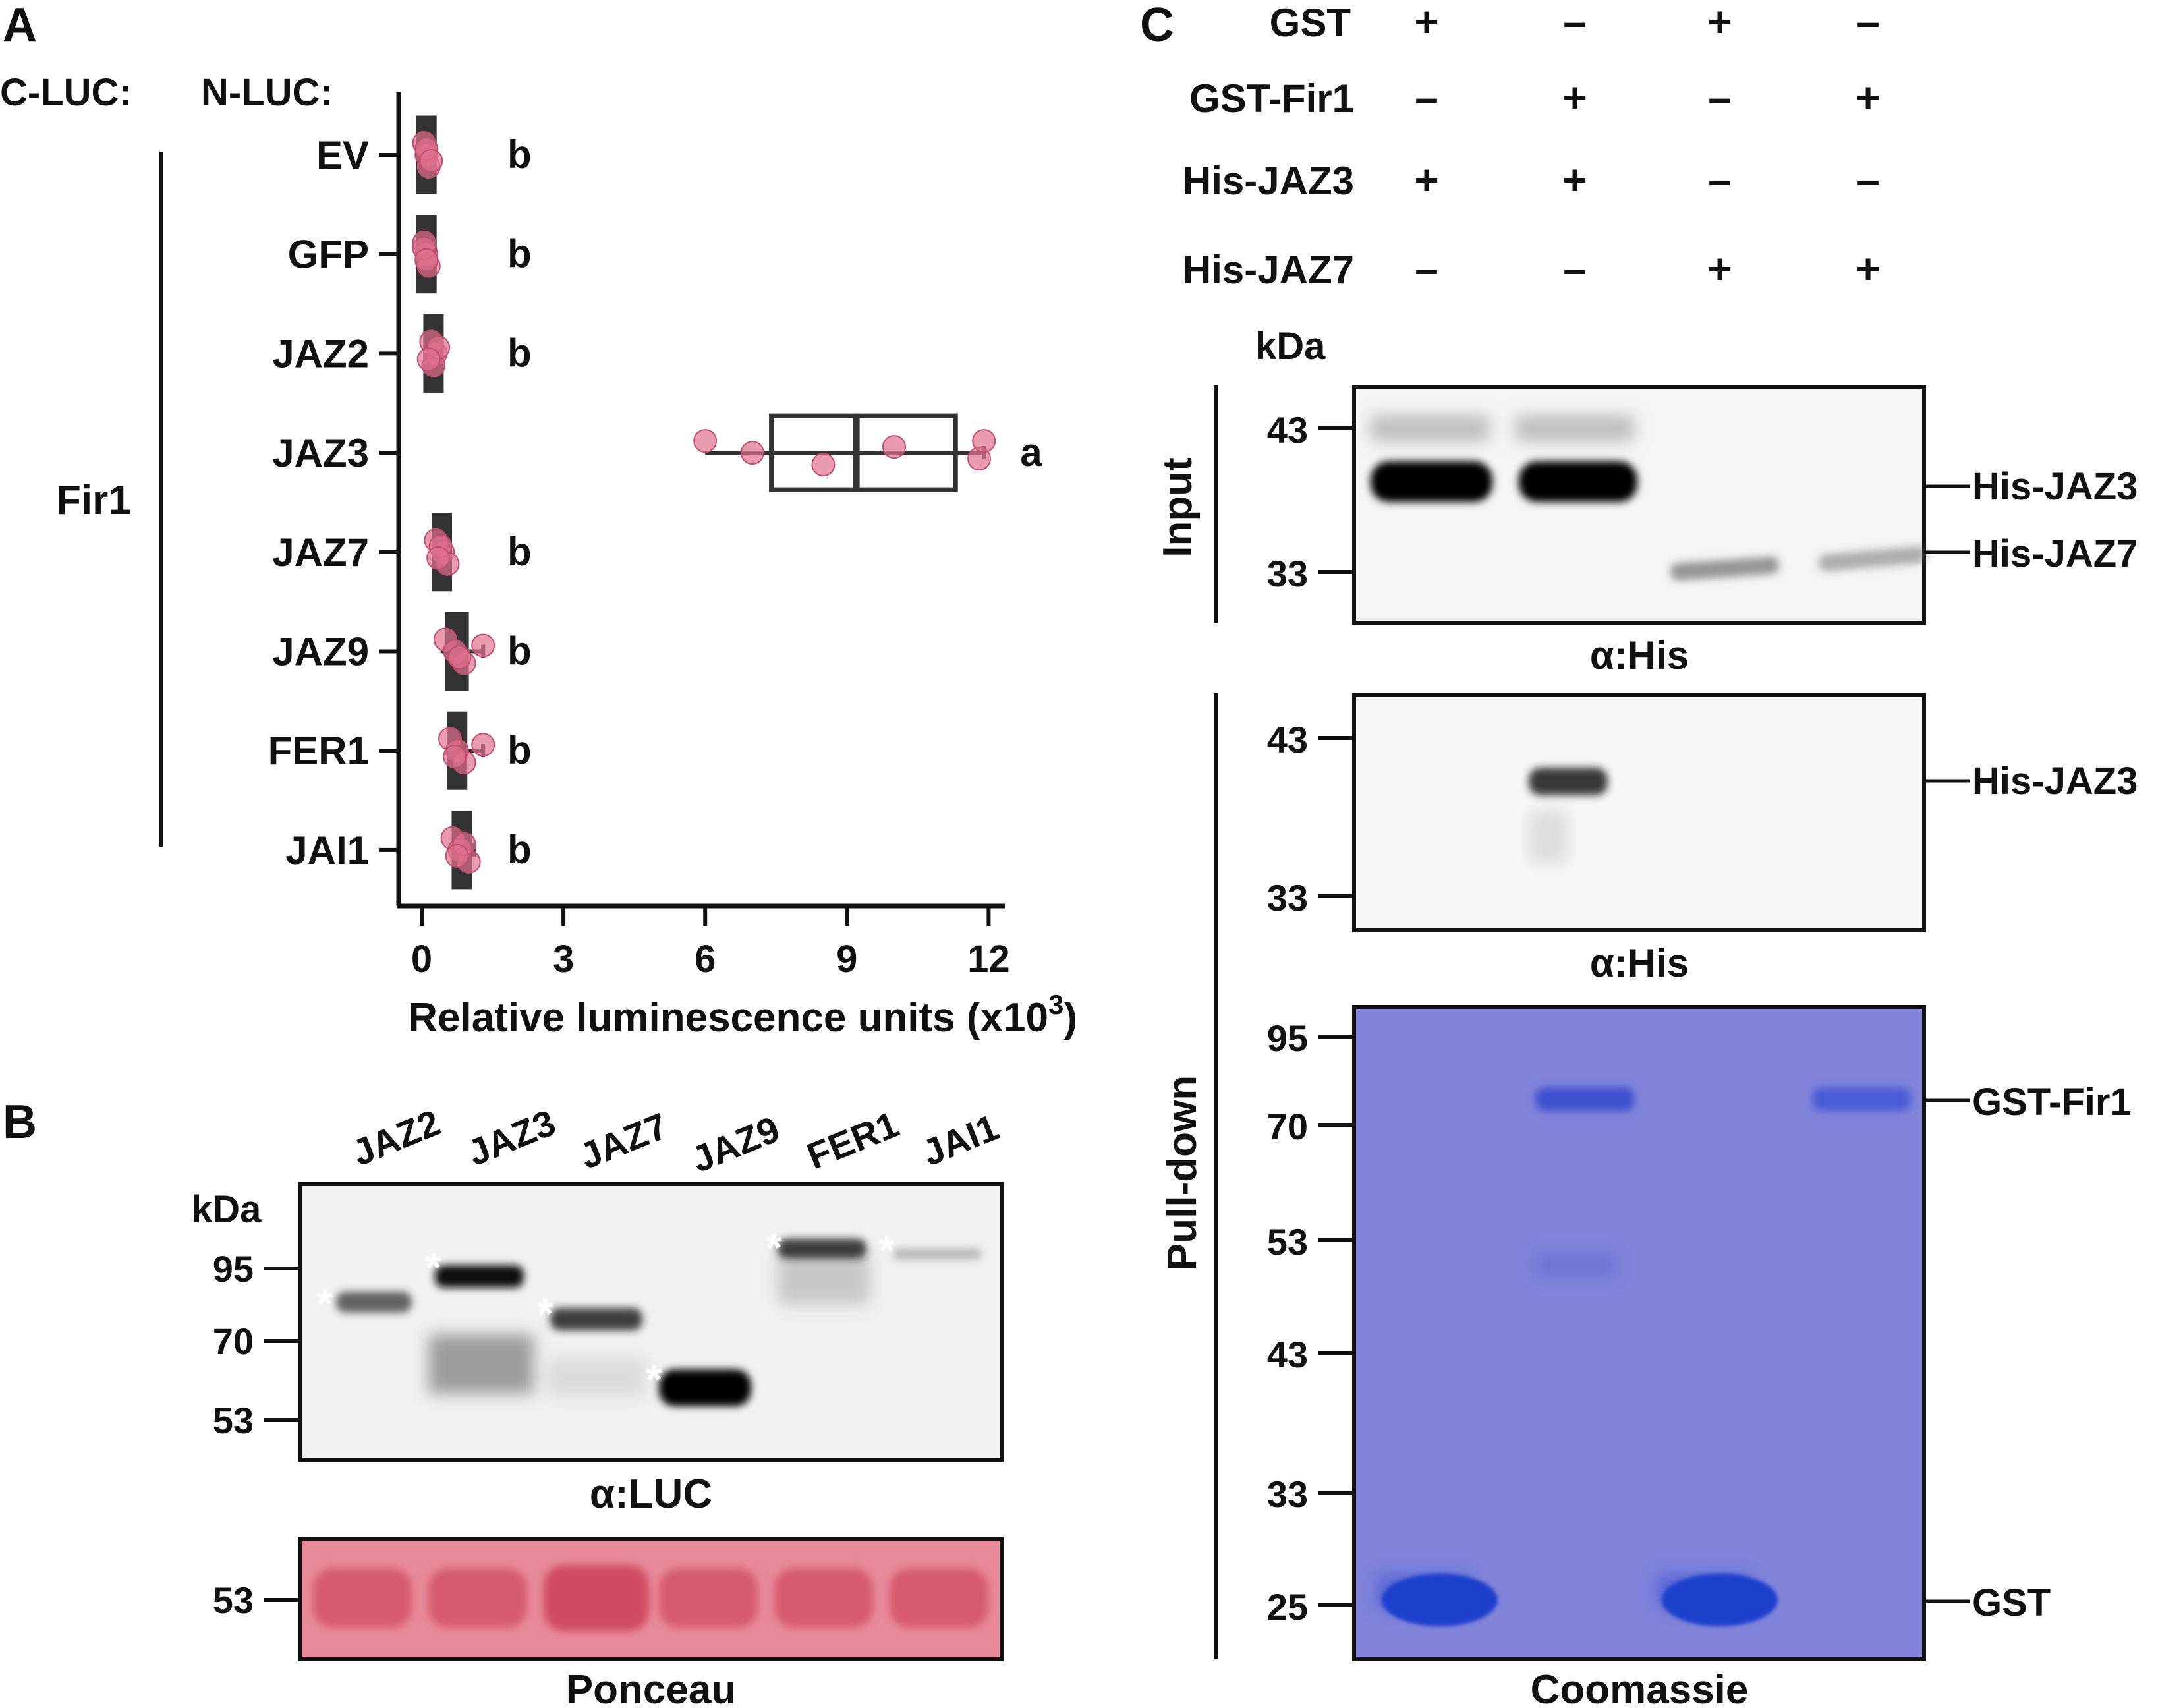  What do you see at coordinates (1287, 430) in the screenshot?
I see `input-marker-43: 43` at bounding box center [1287, 430].